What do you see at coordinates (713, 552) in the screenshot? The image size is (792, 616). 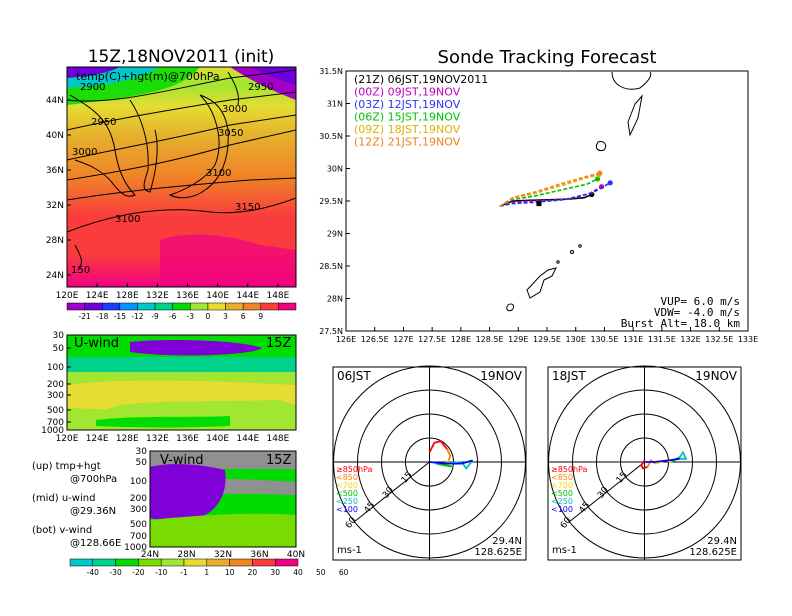 I see `hodo-lon: 128.625E` at bounding box center [713, 552].